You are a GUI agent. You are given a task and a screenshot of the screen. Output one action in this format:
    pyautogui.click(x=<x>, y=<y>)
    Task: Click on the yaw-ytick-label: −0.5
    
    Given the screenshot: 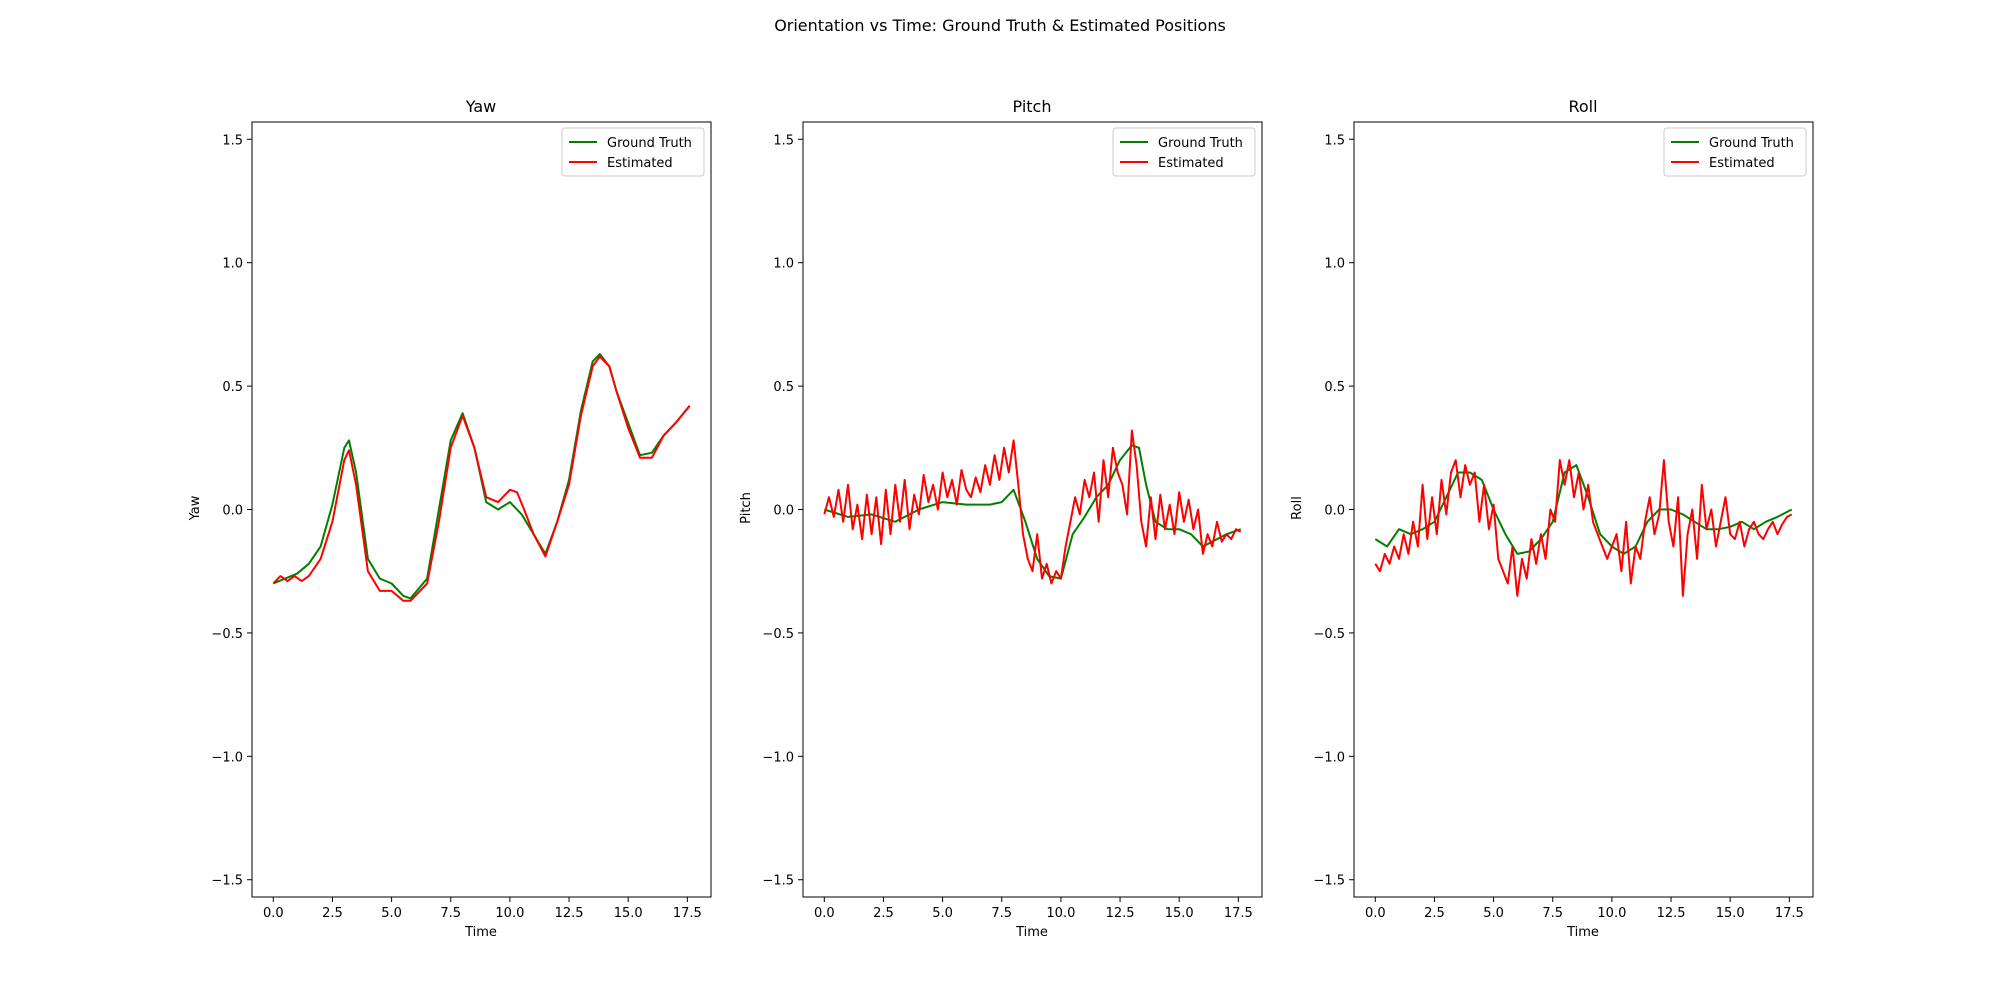 What is the action you would take?
    pyautogui.click(x=227, y=634)
    